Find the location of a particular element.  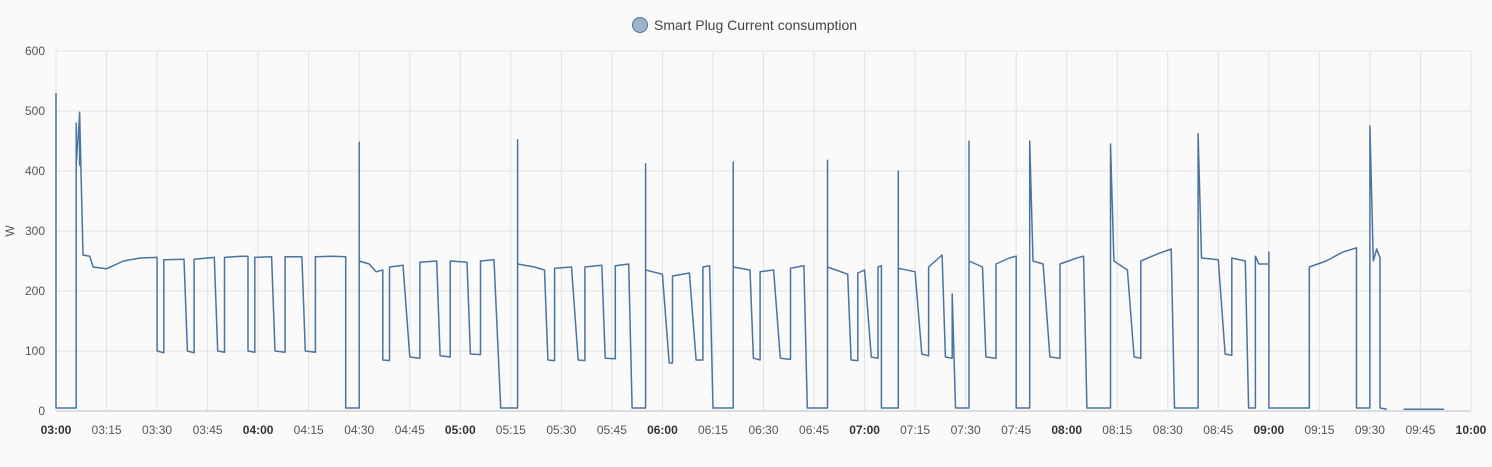

y-tick-label: 100 is located at coordinates (35, 351).